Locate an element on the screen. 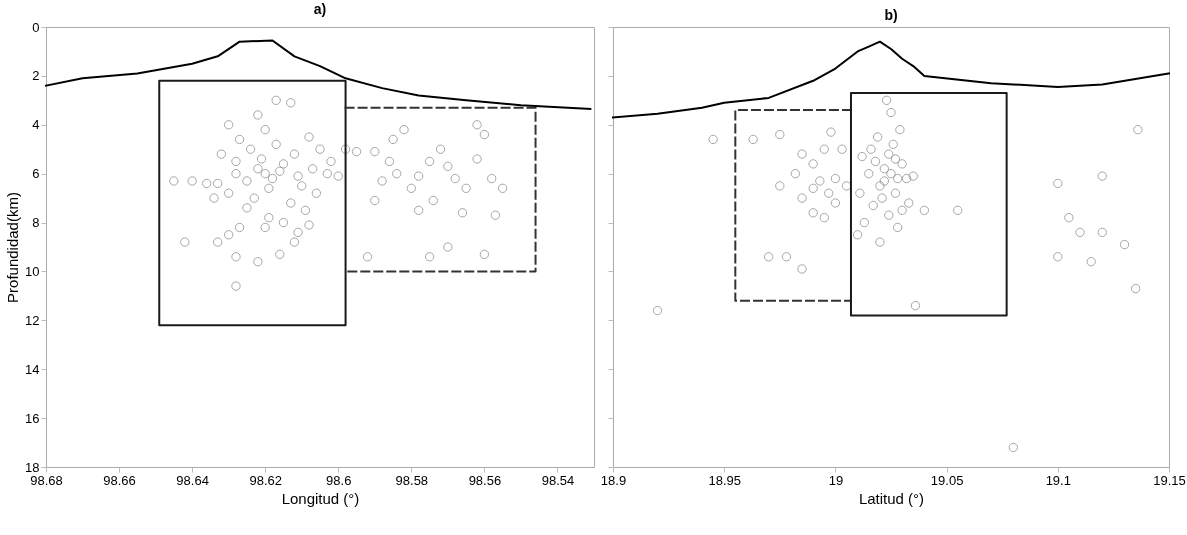  y-tick-label: 18 is located at coordinates (32, 467).